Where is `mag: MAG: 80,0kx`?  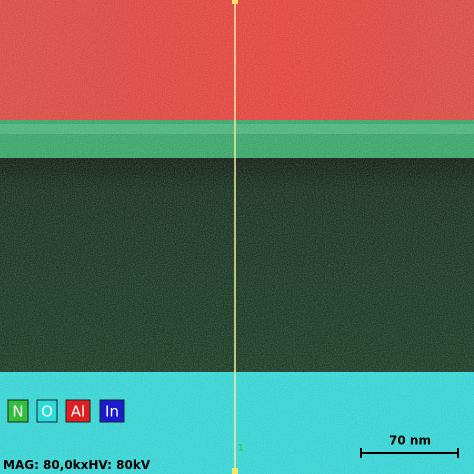 mag: MAG: 80,0kx is located at coordinates (46, 465).